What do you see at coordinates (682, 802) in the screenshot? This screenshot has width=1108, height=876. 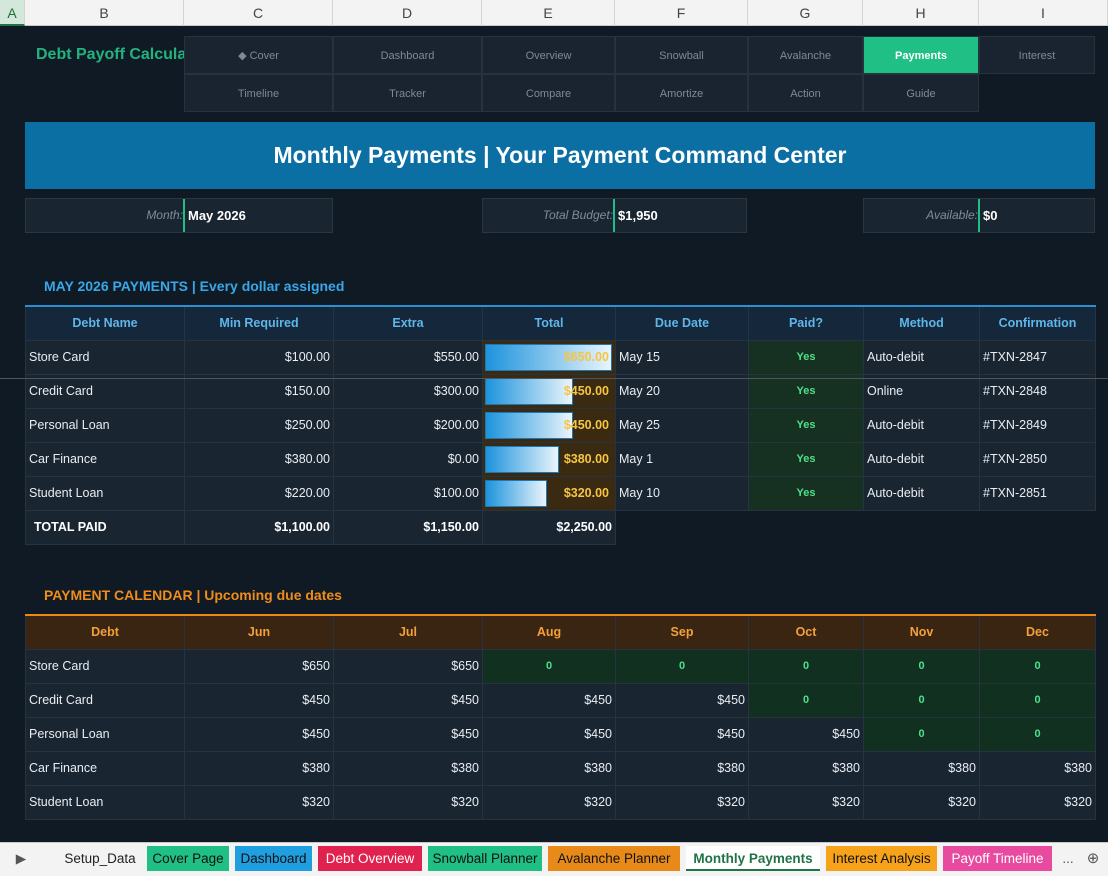 I see `calendar-cell-sep: $320` at bounding box center [682, 802].